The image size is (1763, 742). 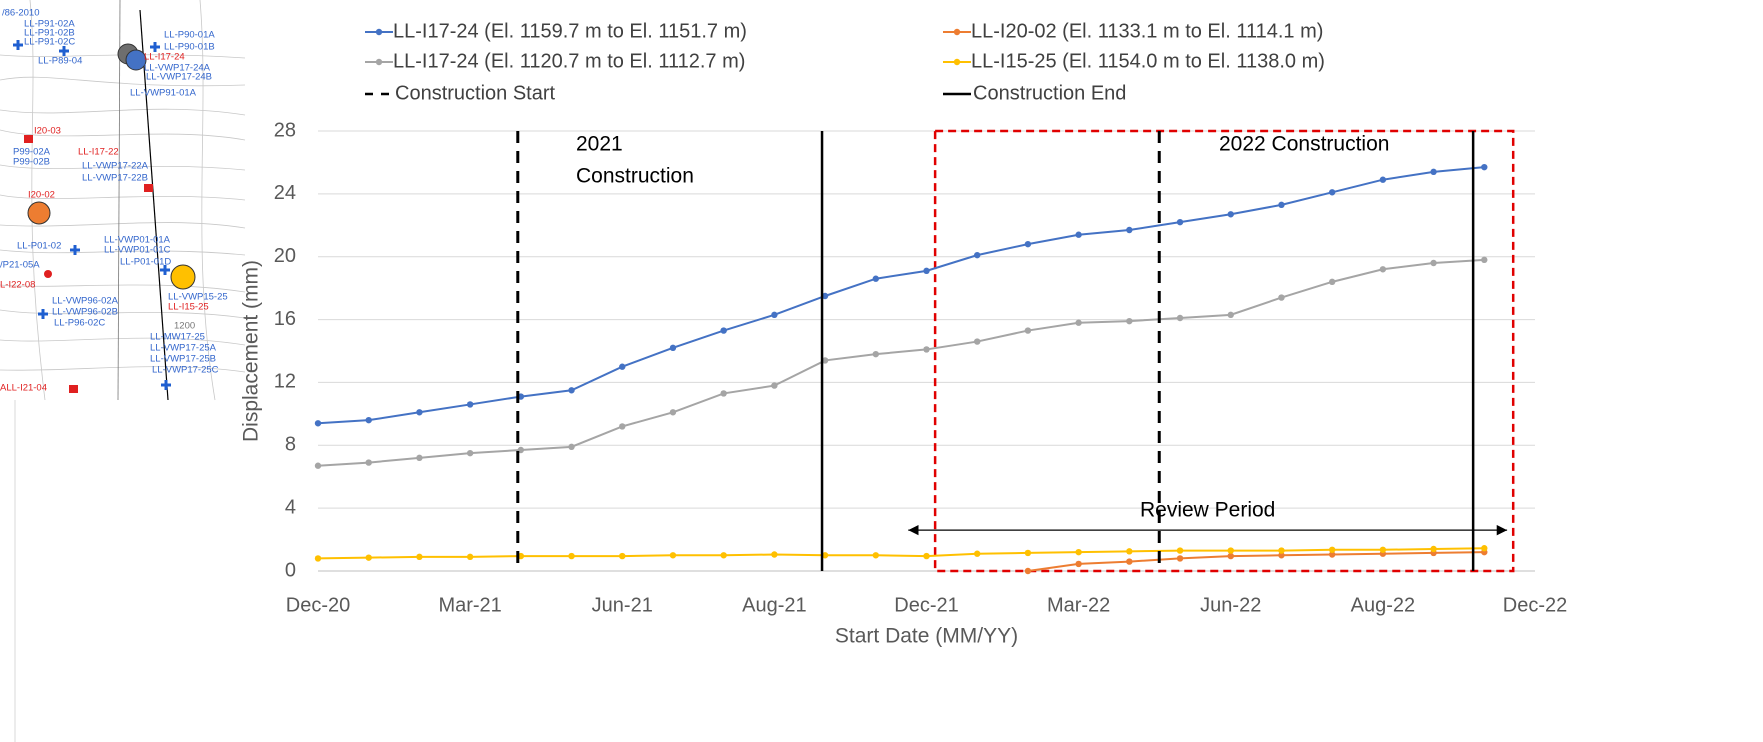 I want to click on y-tick-label: 16, so click(x=285, y=319).